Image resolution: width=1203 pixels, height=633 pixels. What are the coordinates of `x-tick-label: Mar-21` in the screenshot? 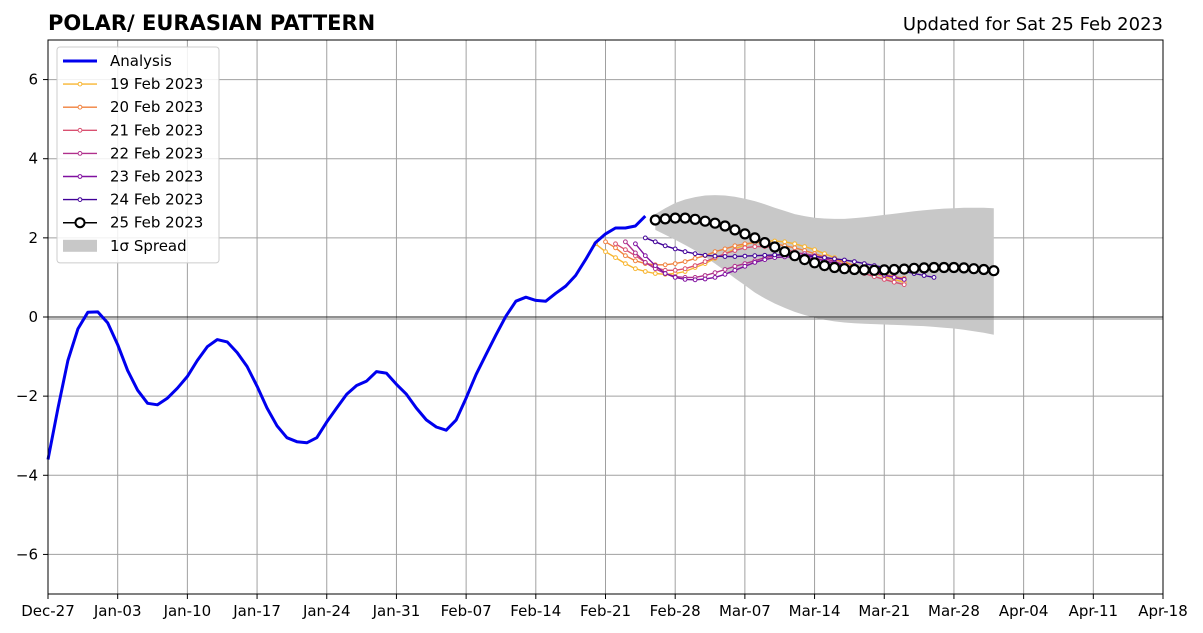 It's located at (884, 611).